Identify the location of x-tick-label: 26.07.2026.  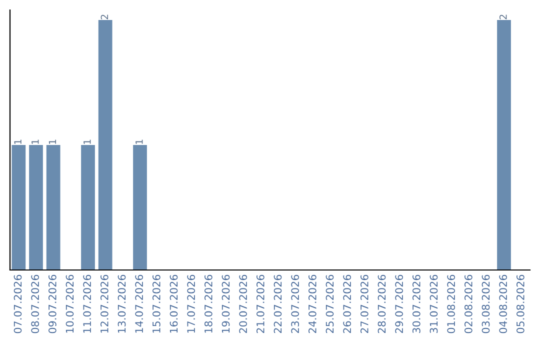
(347, 304).